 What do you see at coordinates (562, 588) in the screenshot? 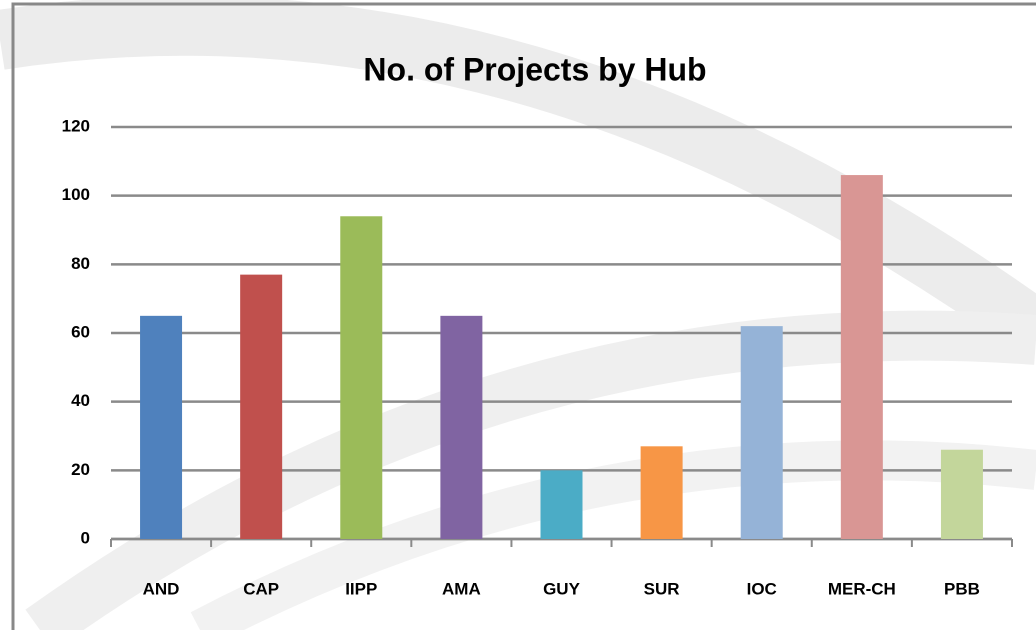
I see `x-tick-label: GUY` at bounding box center [562, 588].